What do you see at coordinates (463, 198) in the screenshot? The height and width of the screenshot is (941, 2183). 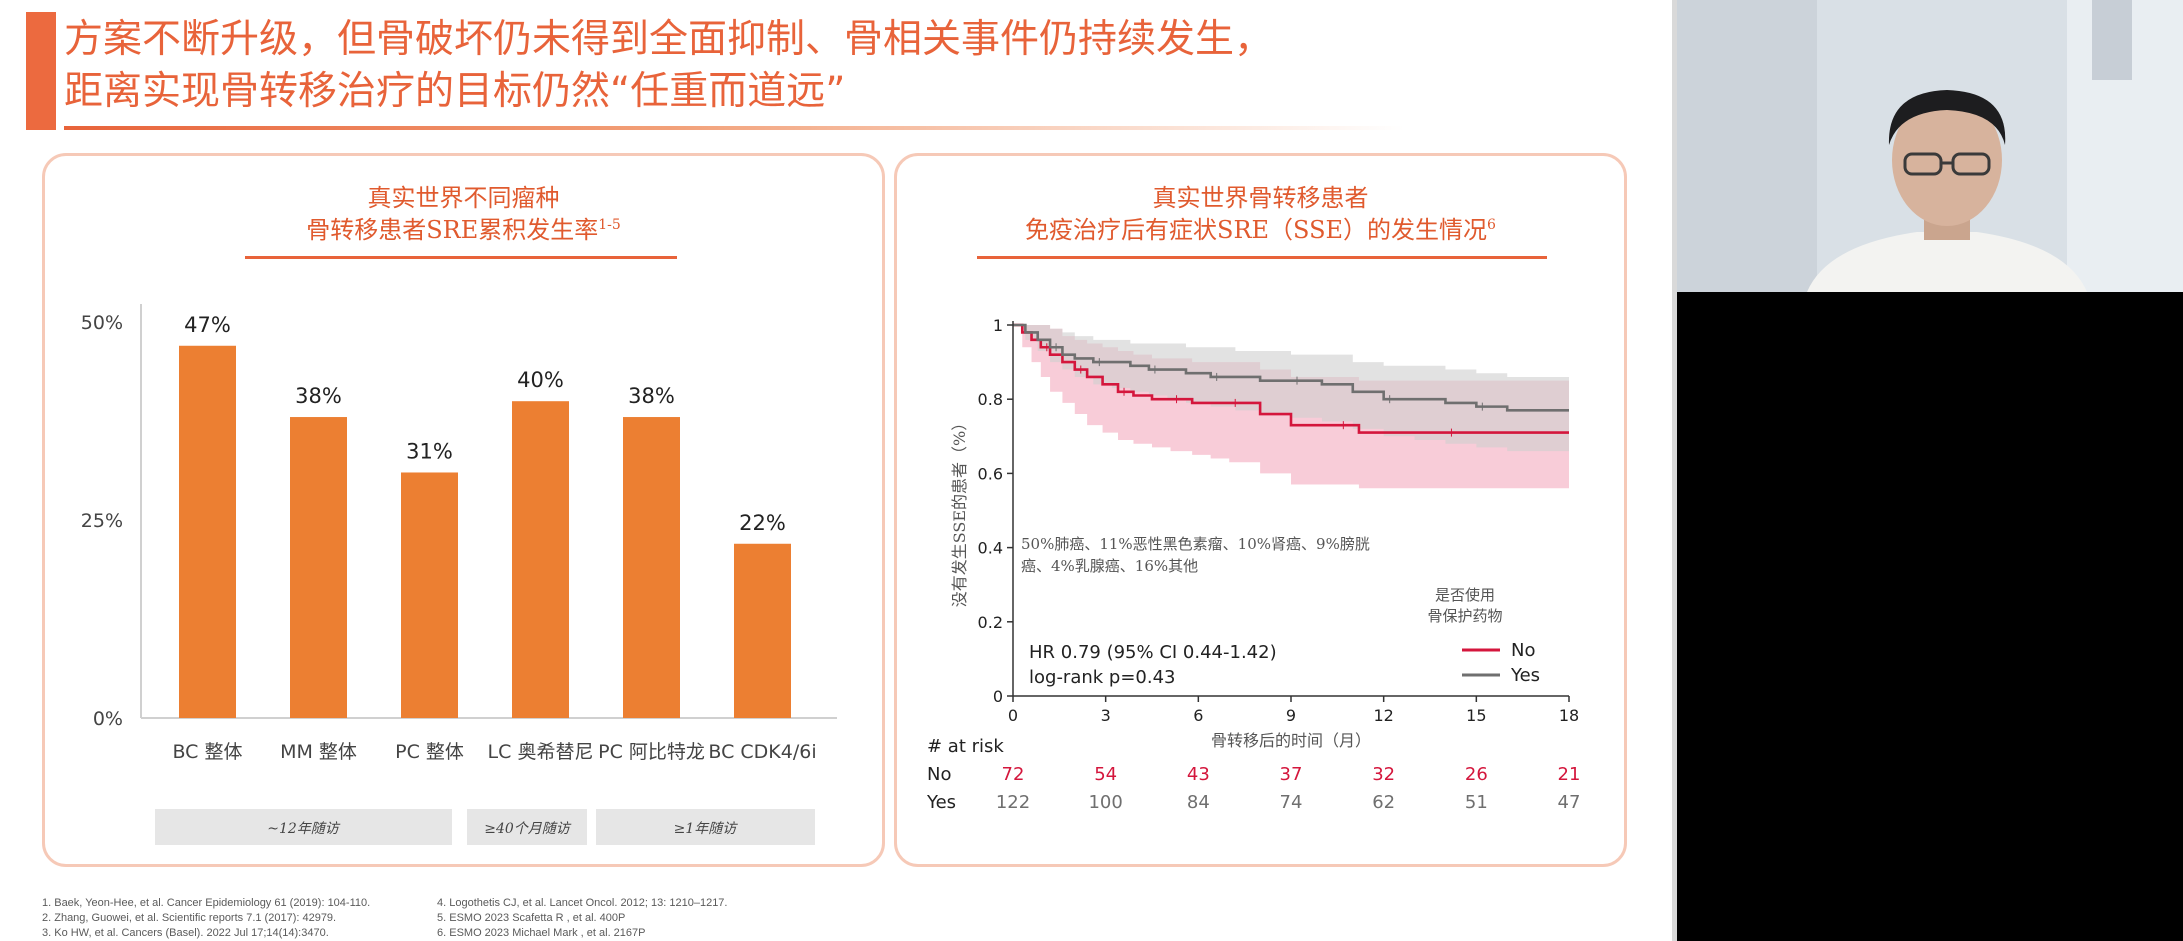 I see `left-panel-title-line1: 真实世界不同瘤种` at bounding box center [463, 198].